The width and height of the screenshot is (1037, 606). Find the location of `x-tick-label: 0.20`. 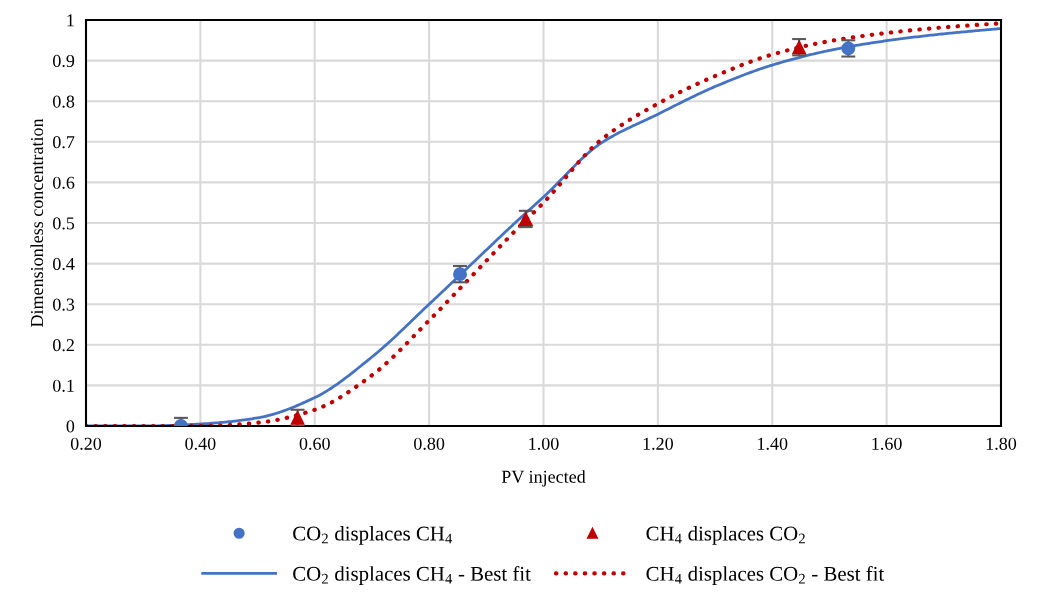

x-tick-label: 0.20 is located at coordinates (86, 443).